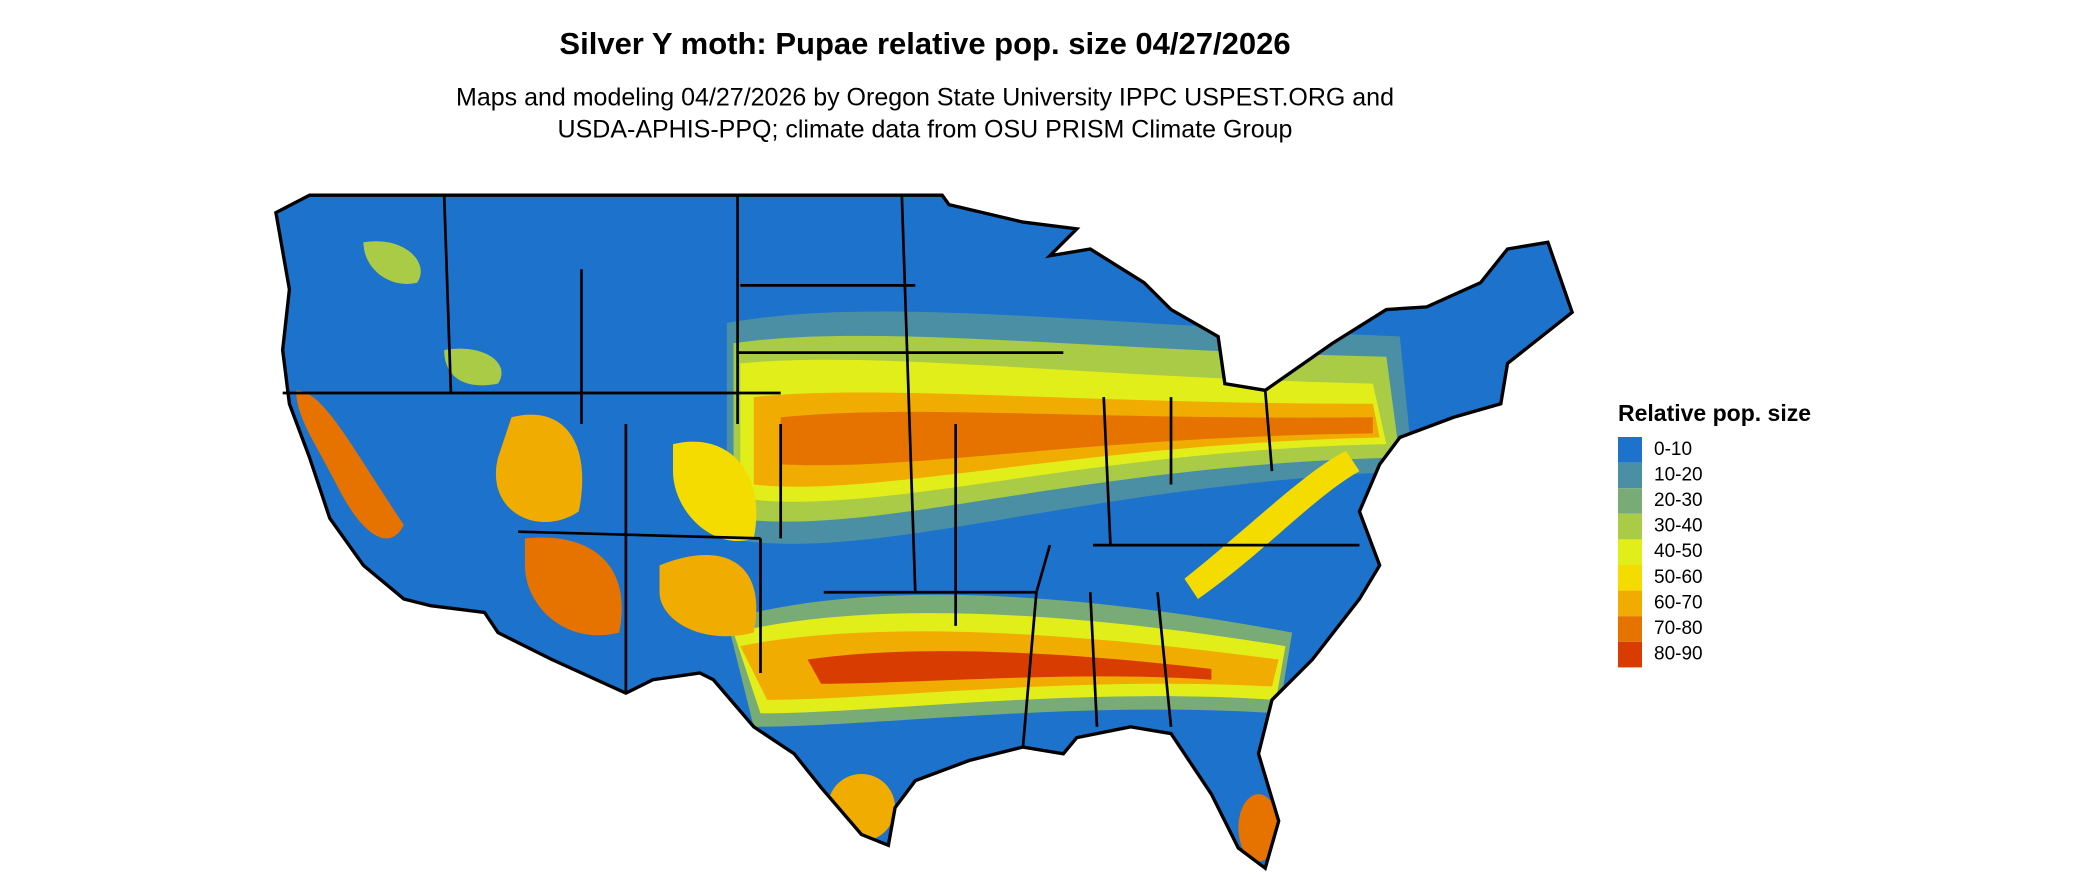  What do you see at coordinates (1678, 500) in the screenshot?
I see `legend-label: 20-30` at bounding box center [1678, 500].